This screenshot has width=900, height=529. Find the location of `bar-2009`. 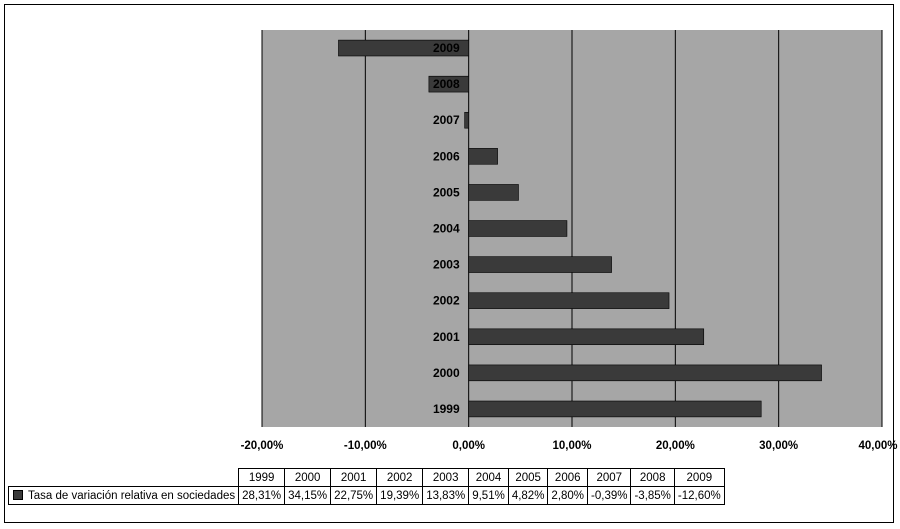

bar-2009 is located at coordinates (403, 48).